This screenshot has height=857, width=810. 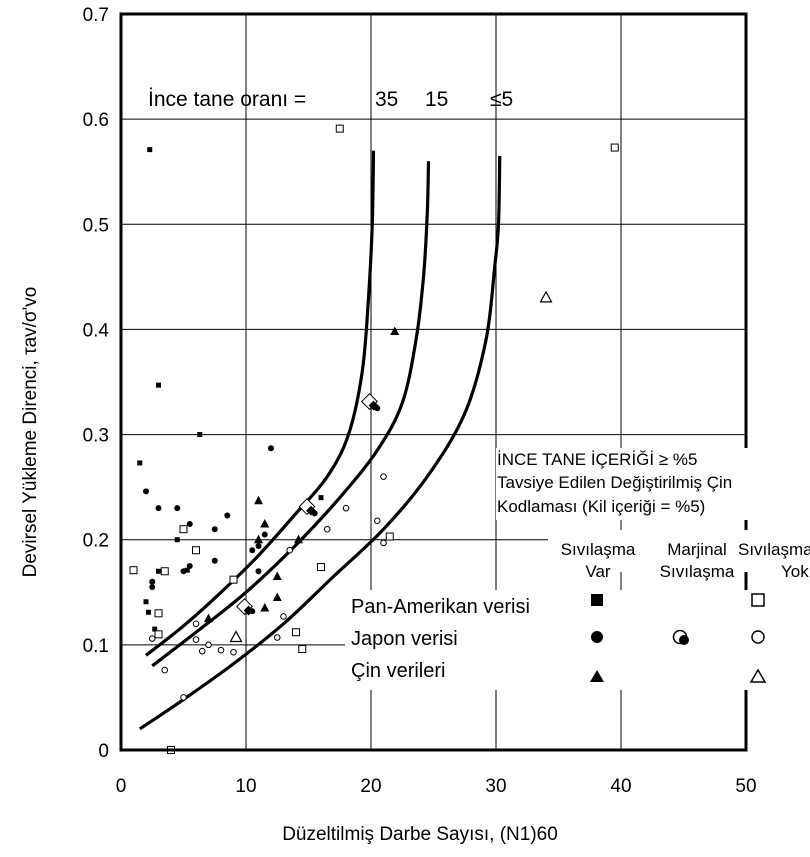 I want to click on legend-row-3-label: Çin verileri, so click(x=398, y=671).